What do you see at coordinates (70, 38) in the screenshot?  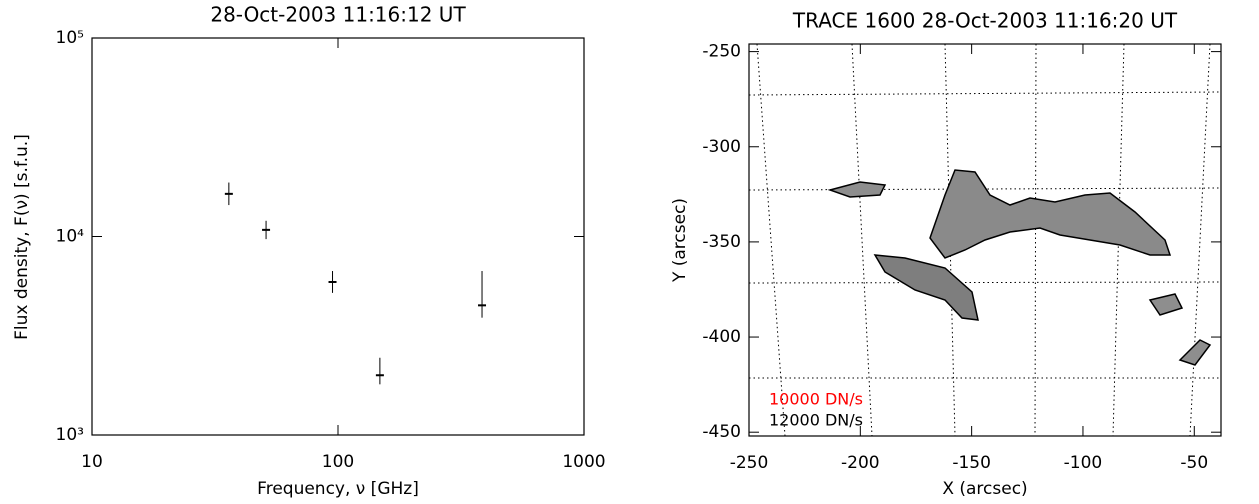 I see `y-tick-label: 10⁵` at bounding box center [70, 38].